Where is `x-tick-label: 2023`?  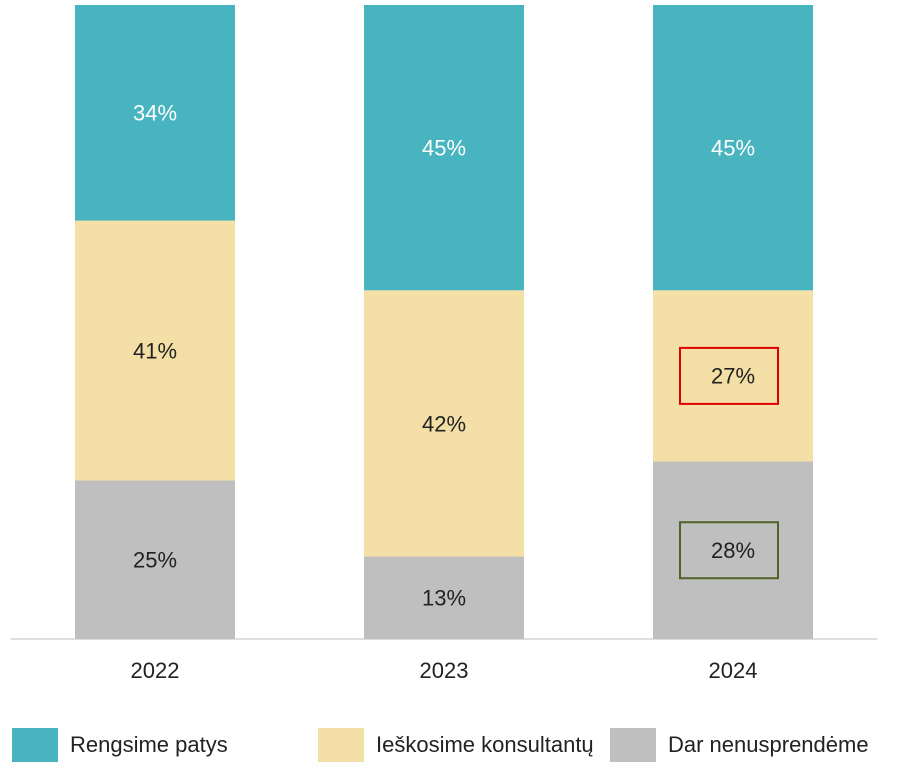 x-tick-label: 2023 is located at coordinates (444, 670).